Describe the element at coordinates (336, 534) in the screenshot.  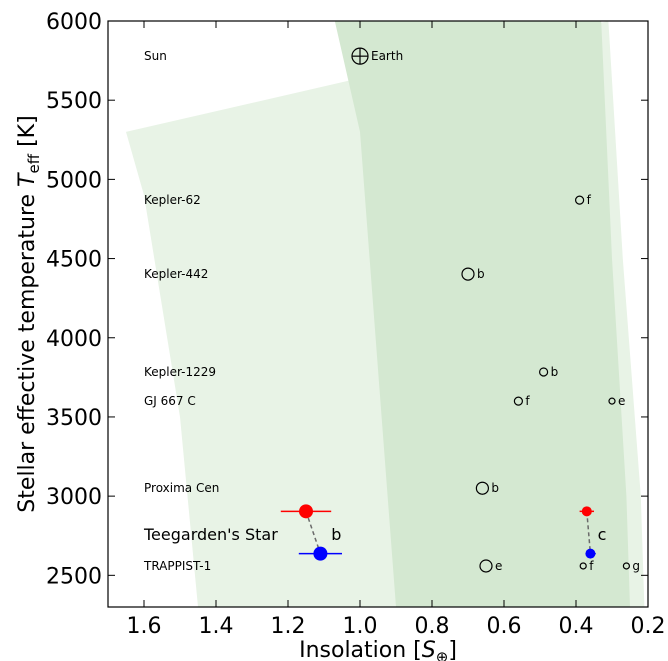
I see `teegarden-planet-label: b` at that location.